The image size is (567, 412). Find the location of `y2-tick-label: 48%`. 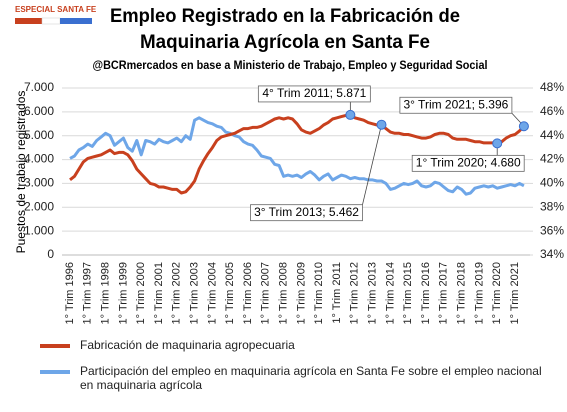

y2-tick-label: 48% is located at coordinates (552, 87).